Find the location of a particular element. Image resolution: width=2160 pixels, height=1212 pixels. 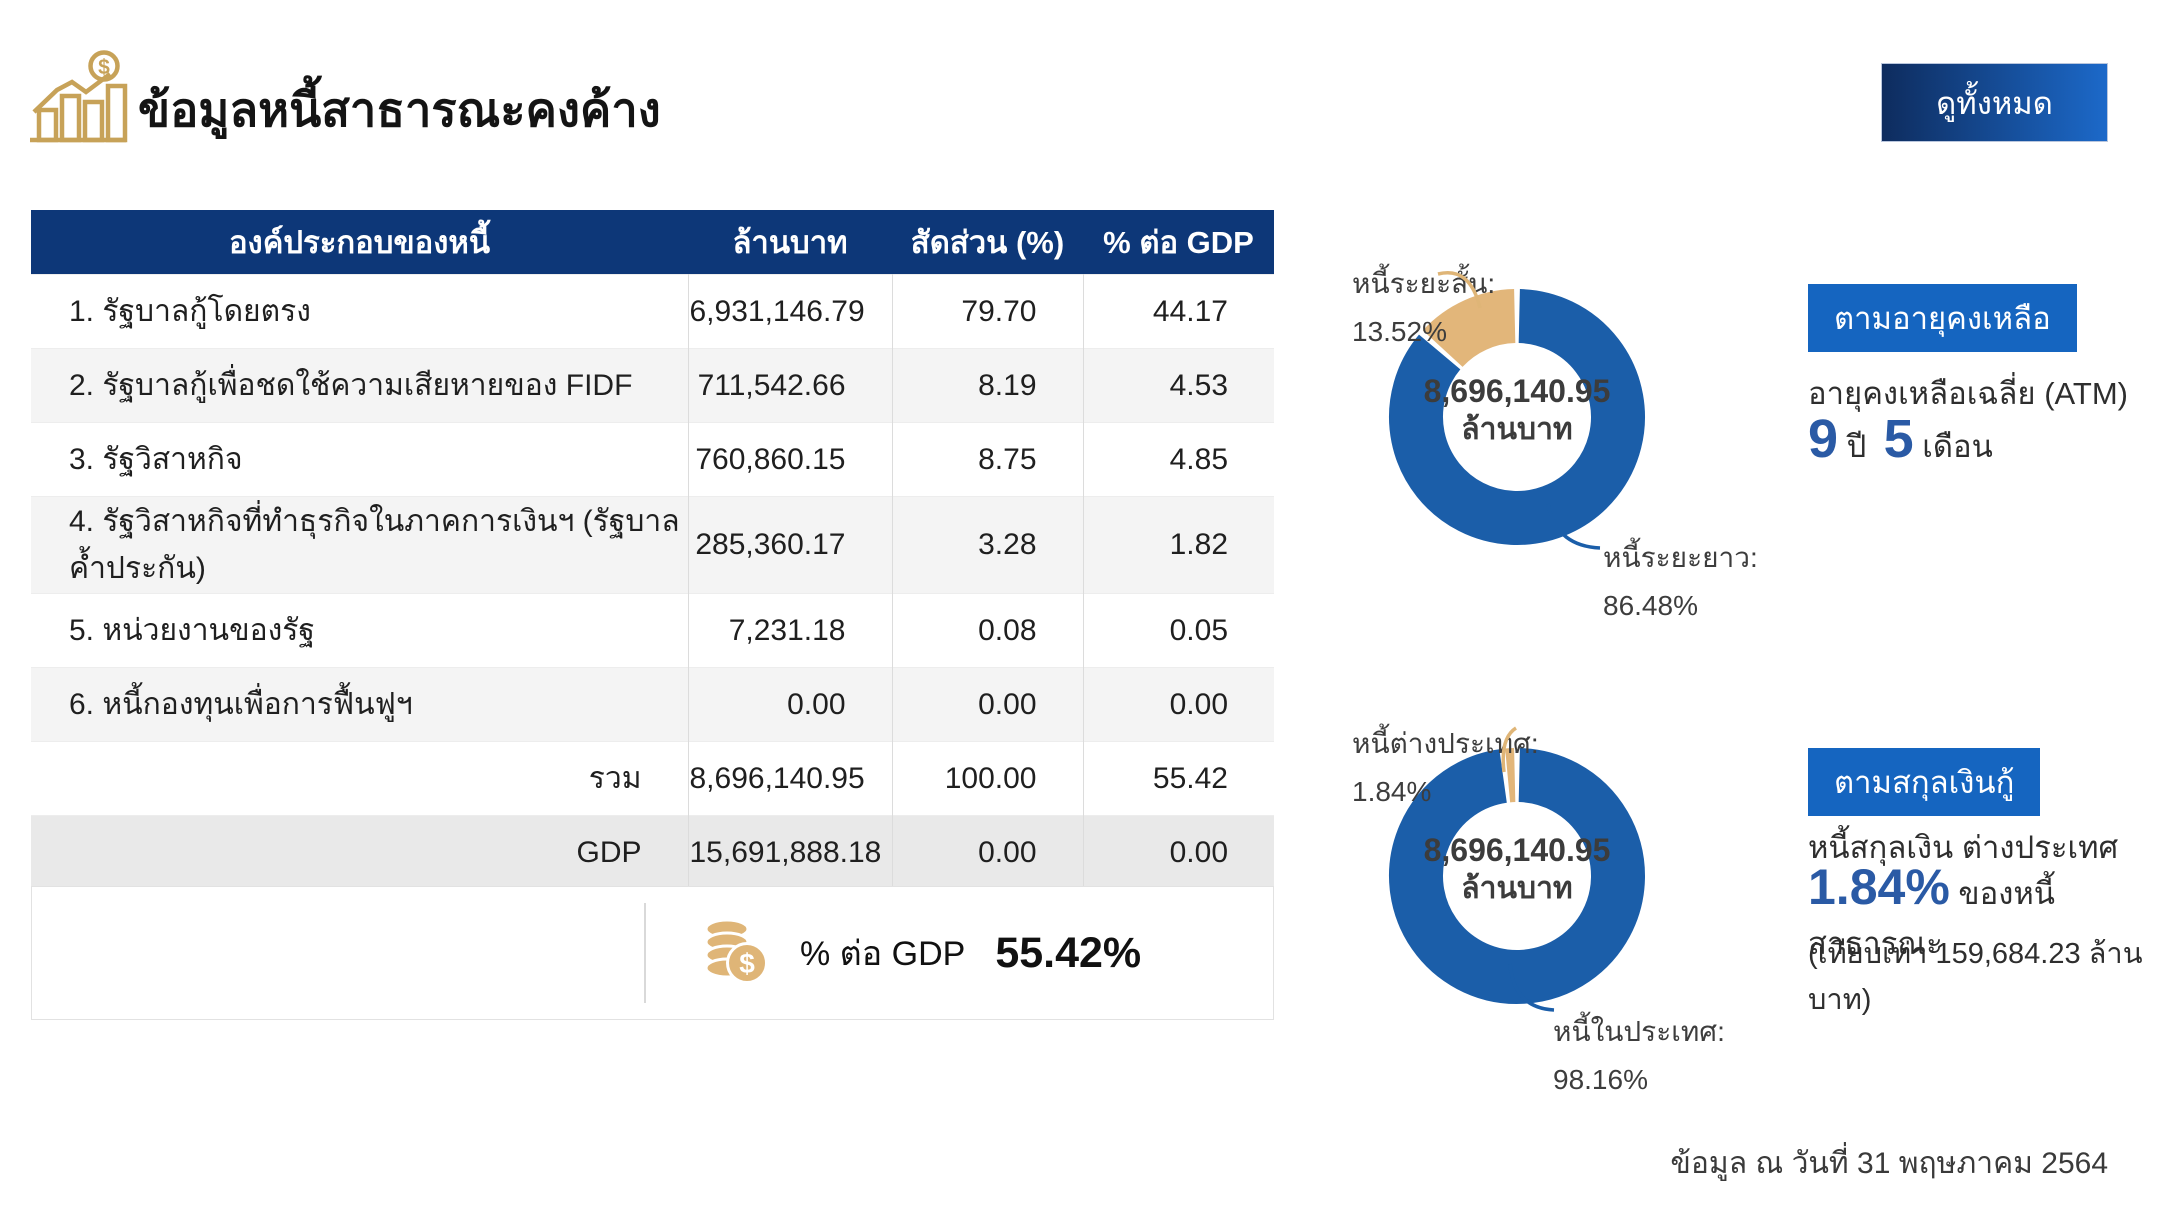

summary-divider is located at coordinates (645, 953).